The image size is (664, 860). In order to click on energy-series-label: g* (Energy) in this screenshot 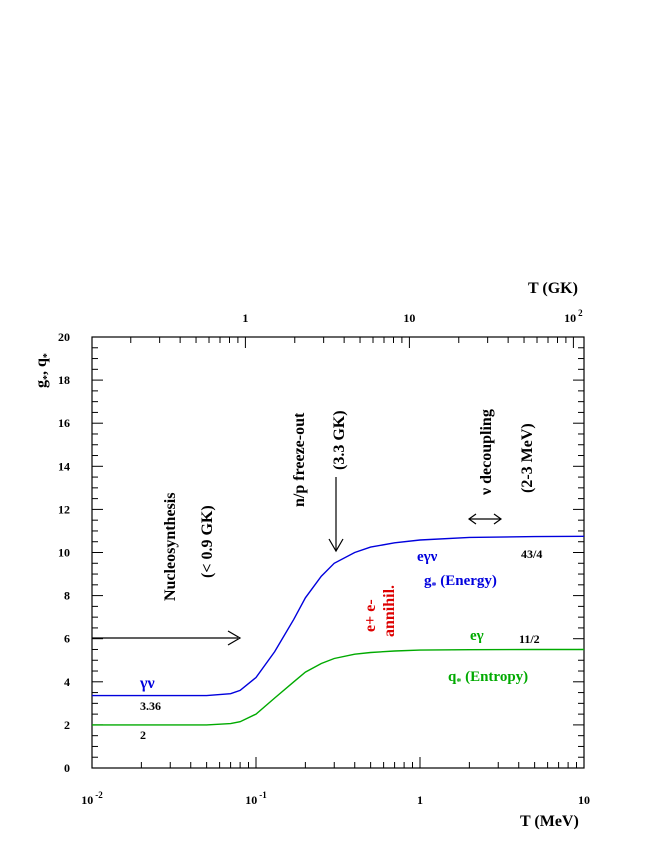, I will do `click(460, 582)`.